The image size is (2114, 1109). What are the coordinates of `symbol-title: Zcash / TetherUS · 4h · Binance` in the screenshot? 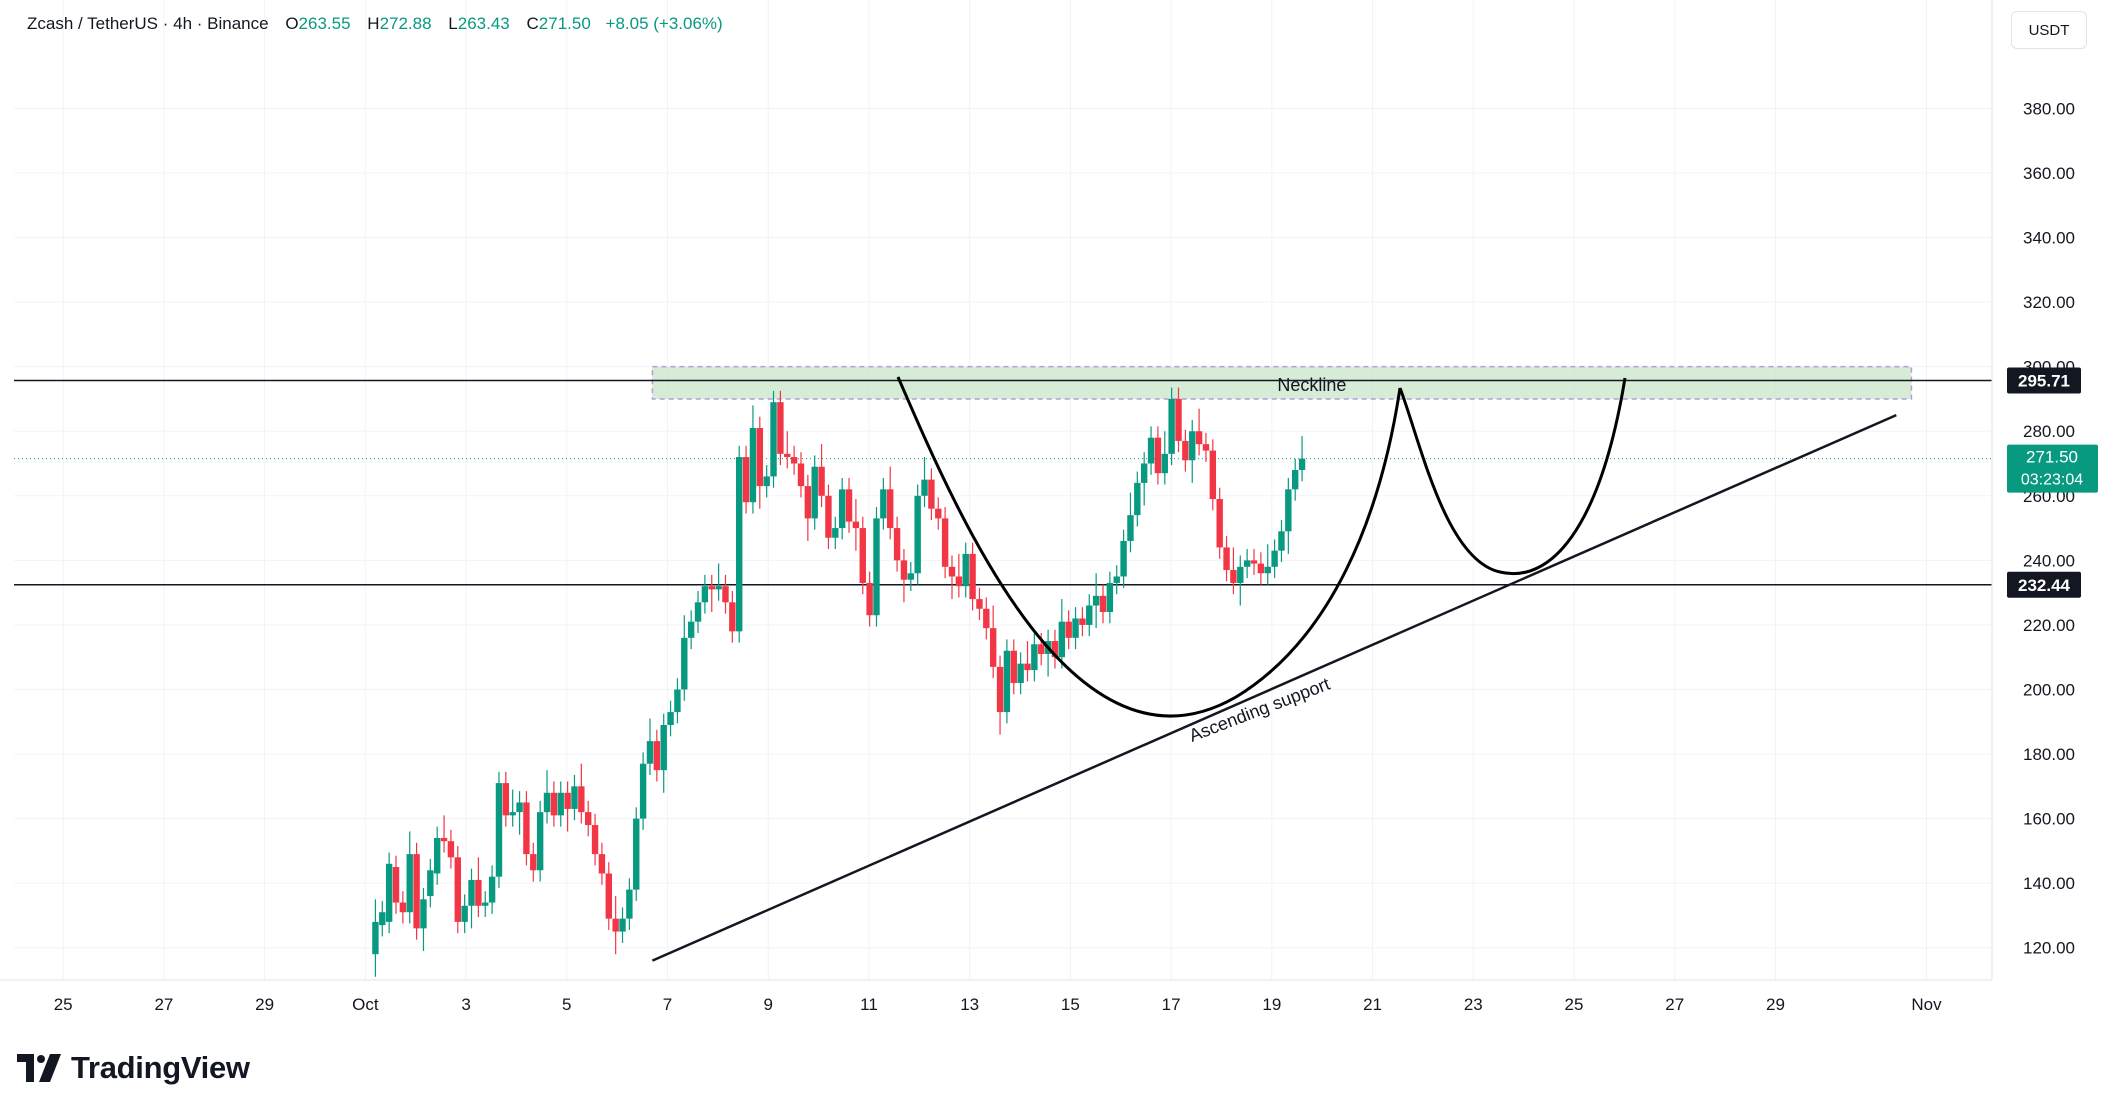 It's located at (148, 23).